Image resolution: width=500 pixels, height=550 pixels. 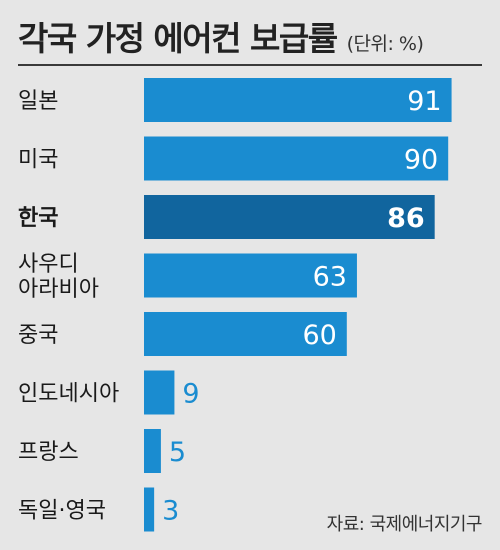 I want to click on value-label: 90, so click(x=421, y=160).